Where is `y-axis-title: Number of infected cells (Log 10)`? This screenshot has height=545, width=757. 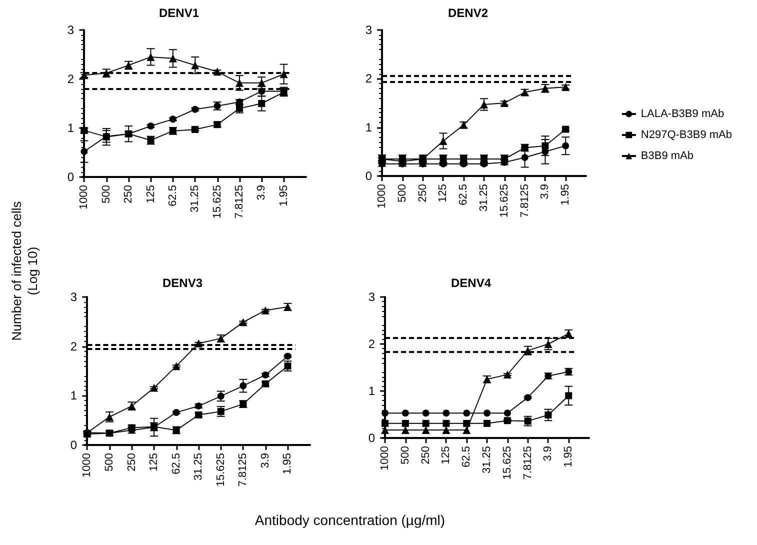
y-axis-title: Number of infected cells (Log 10) is located at coordinates (25, 271).